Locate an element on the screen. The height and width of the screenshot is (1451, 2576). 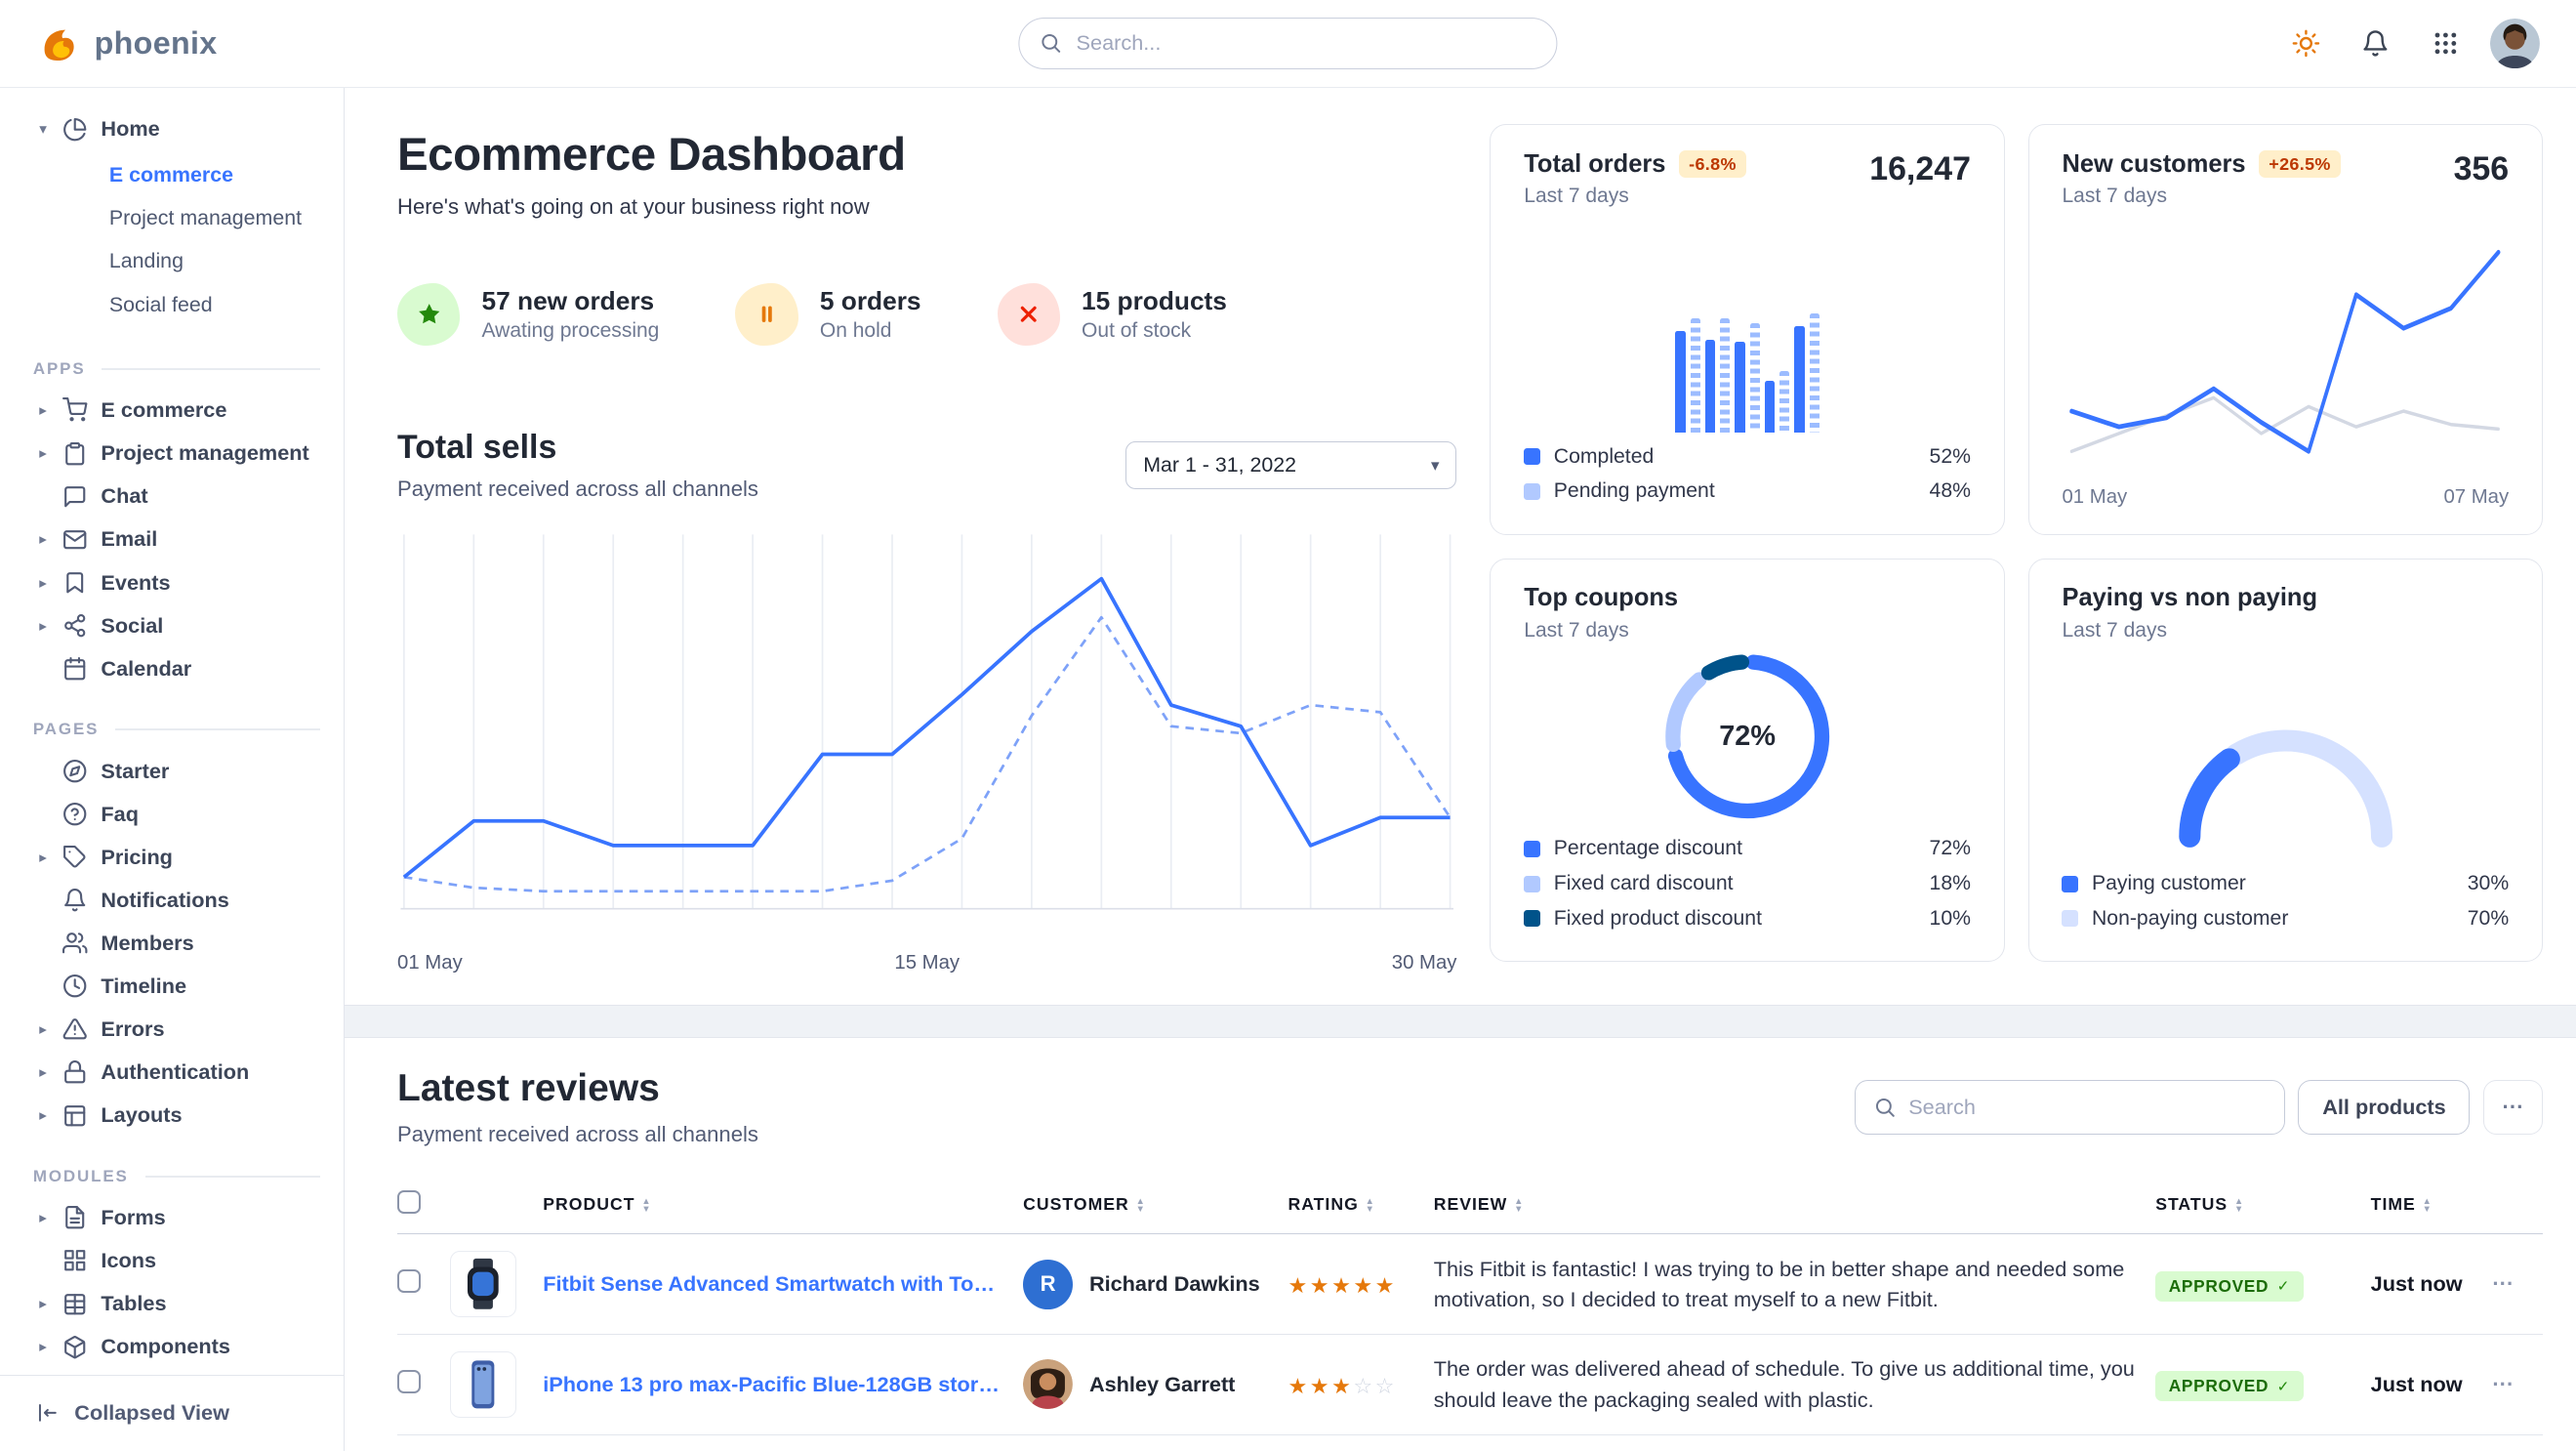
sidebar-item-label: Components is located at coordinates (165, 1346).